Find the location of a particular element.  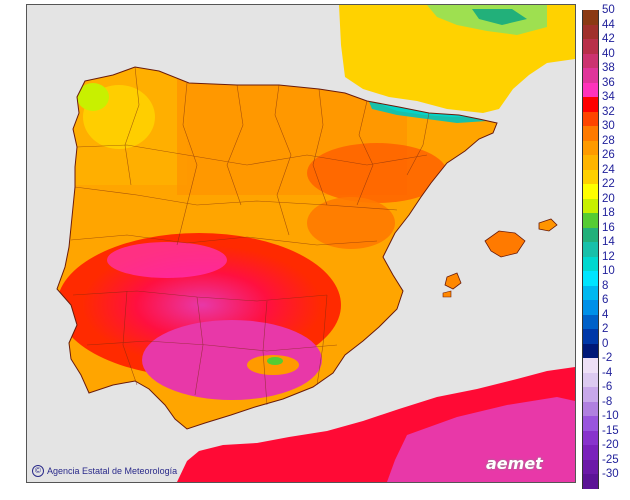

legend-label: 44 is located at coordinates (608, 24).